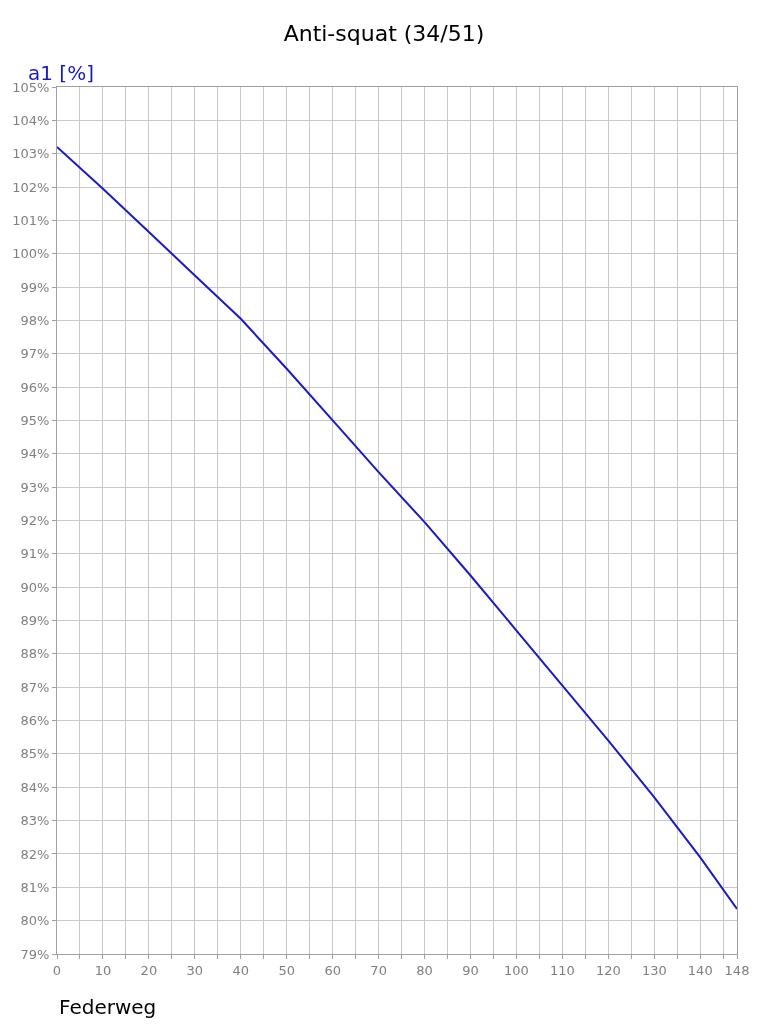 This screenshot has height=1024, width=768. I want to click on x-tick-label: 0, so click(57, 970).